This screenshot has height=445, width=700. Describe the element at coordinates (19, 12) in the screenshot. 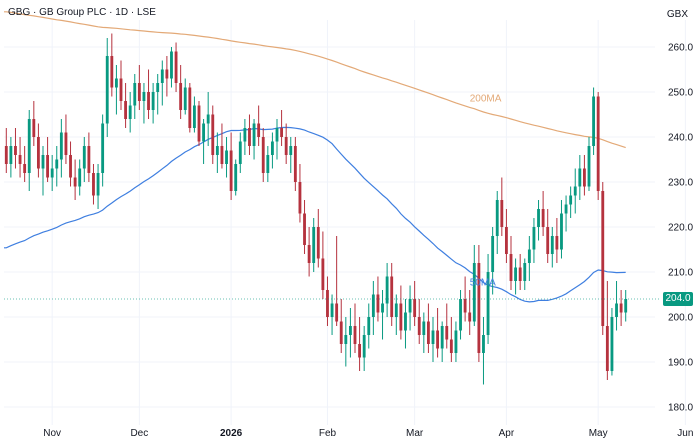

I see `symbol-ticker: GBG` at that location.